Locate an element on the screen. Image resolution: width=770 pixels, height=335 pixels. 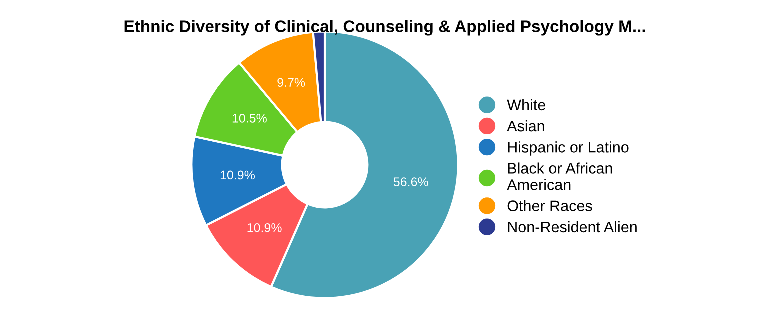
legend-label: Non-Resident Alien is located at coordinates (572, 227).